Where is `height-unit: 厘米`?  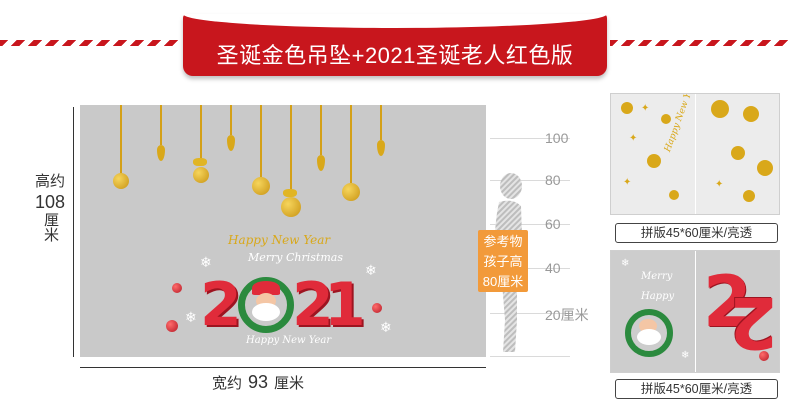 height-unit: 厘米 is located at coordinates (50, 227).